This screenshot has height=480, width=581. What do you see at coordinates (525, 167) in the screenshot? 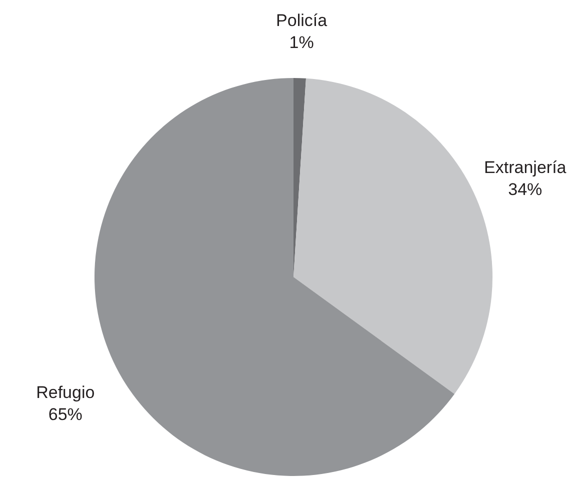
I see `slice-label: Extranjería` at bounding box center [525, 167].